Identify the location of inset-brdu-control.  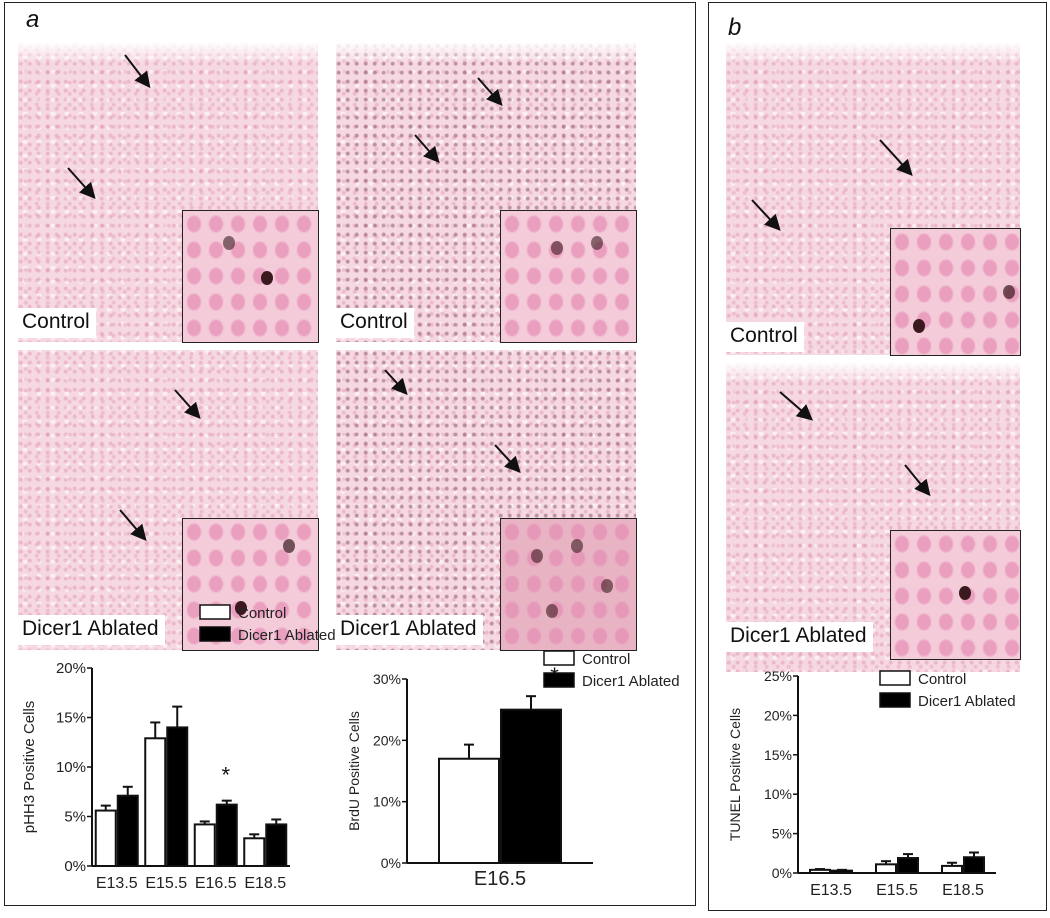
(568, 276).